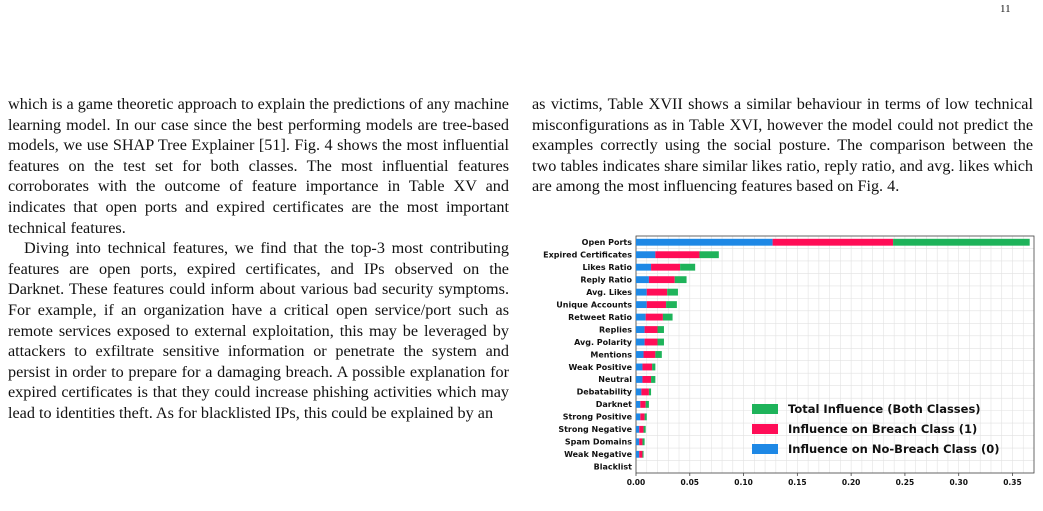 This screenshot has width=1043, height=511. Describe the element at coordinates (600, 317) in the screenshot. I see `category-label: Retweet Ratio` at that location.